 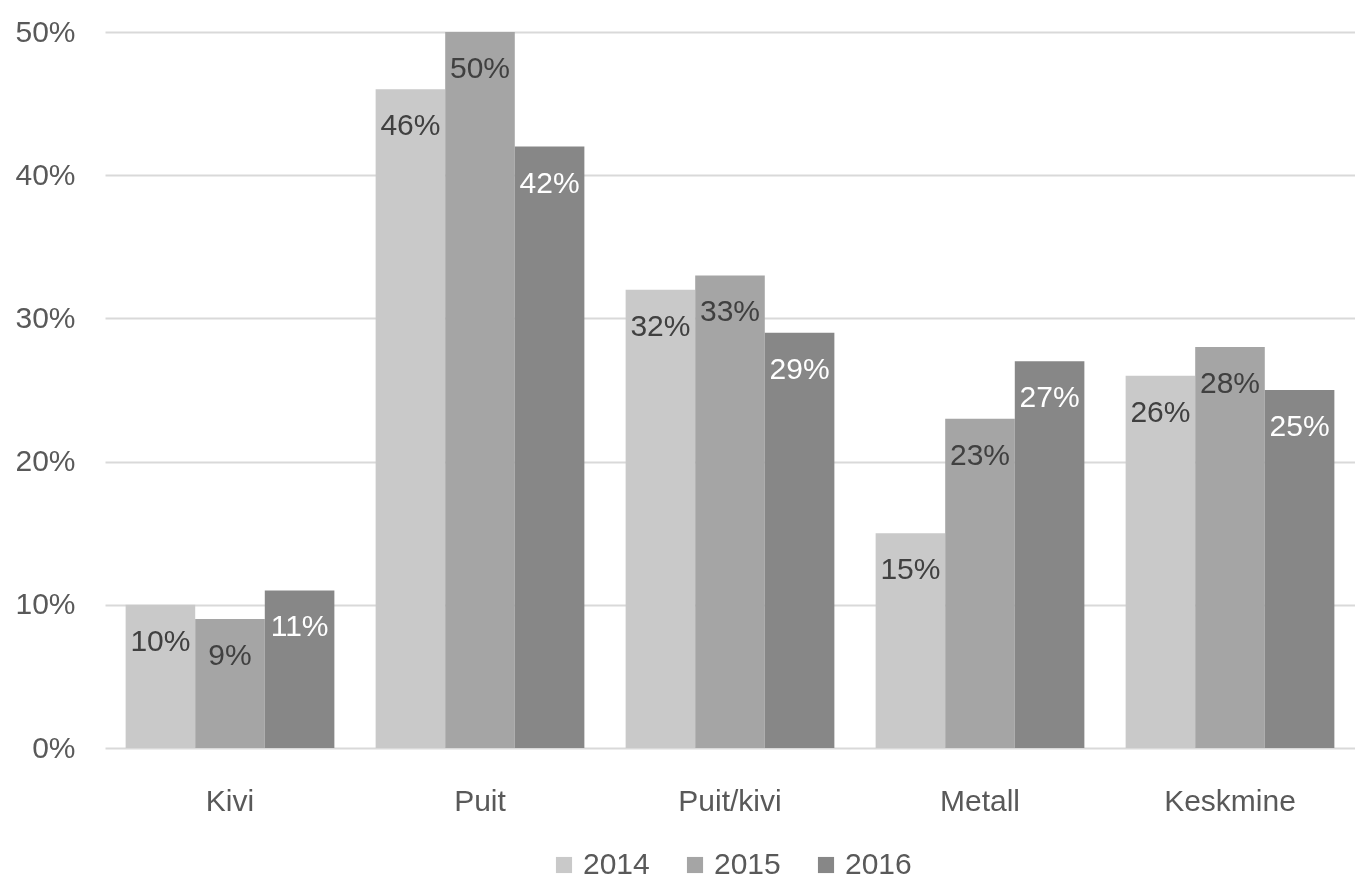 What do you see at coordinates (480, 67) in the screenshot?
I see `data-label: 50%` at bounding box center [480, 67].